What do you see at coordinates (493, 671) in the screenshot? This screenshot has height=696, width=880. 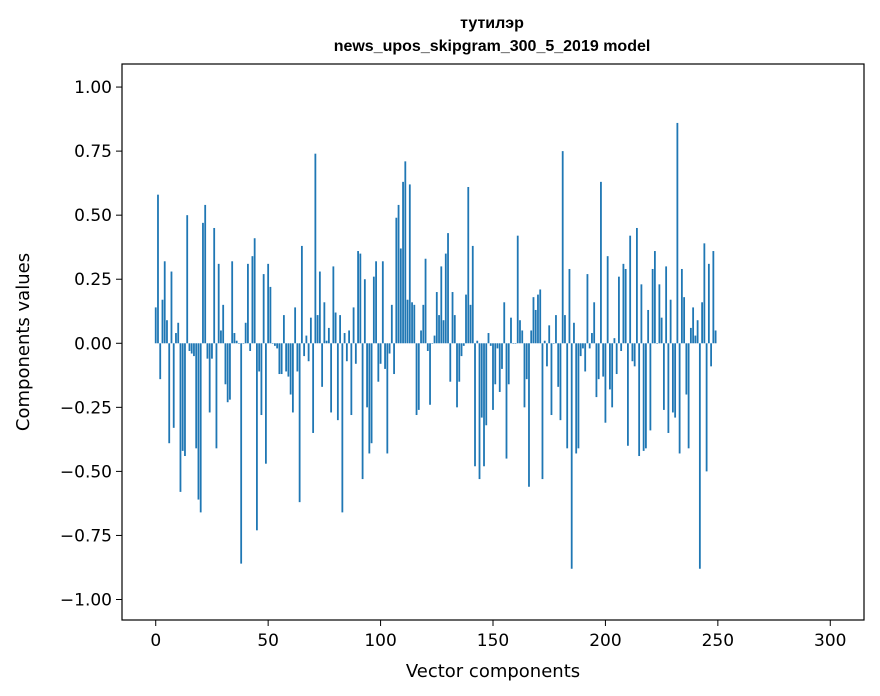 I see `x-axis-label: Vector components` at bounding box center [493, 671].